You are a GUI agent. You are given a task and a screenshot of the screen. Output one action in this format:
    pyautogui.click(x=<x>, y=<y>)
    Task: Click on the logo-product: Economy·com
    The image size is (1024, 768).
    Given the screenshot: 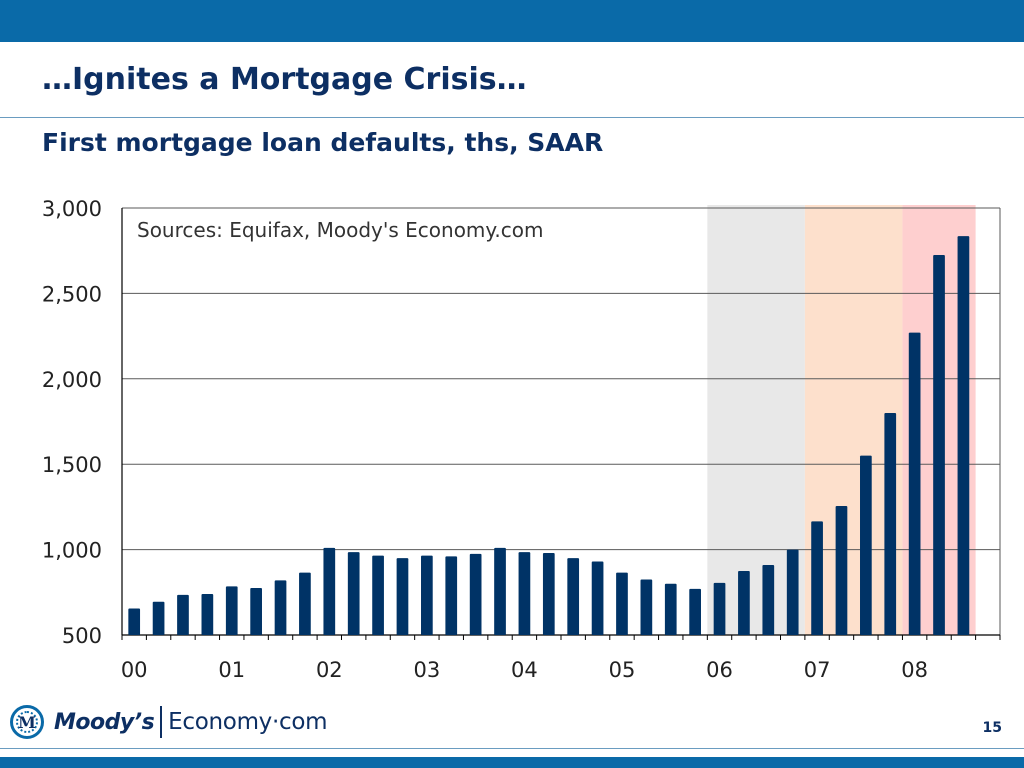 What is the action you would take?
    pyautogui.click(x=248, y=722)
    